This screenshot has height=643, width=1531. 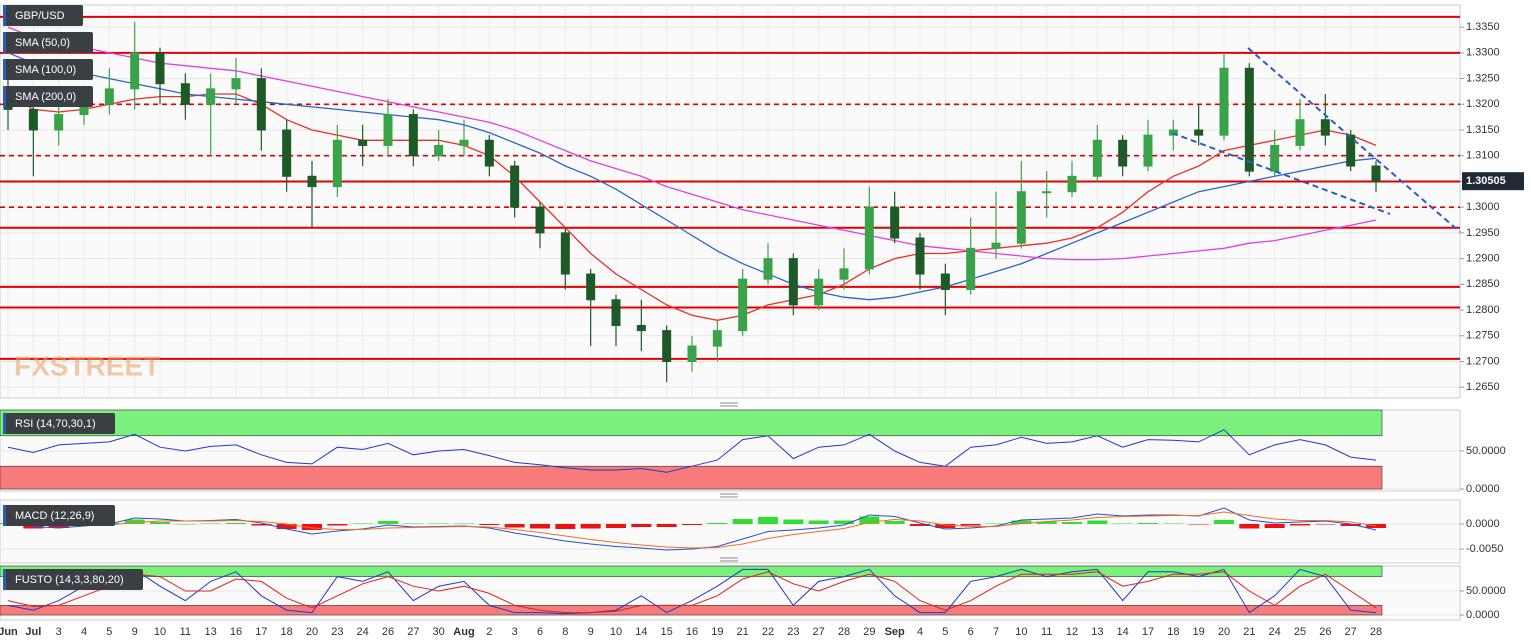 I want to click on trend-lines, so click(x=1316, y=140).